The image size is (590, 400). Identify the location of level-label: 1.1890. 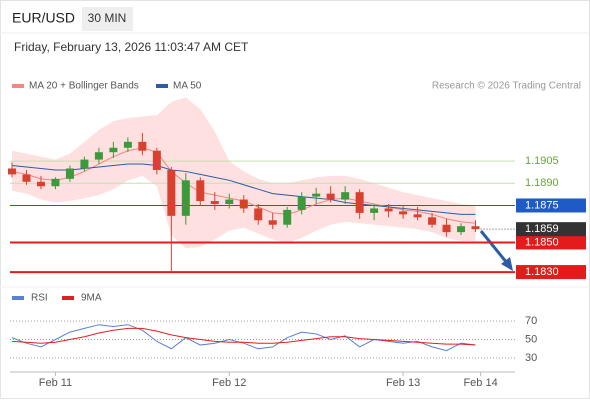
(542, 183).